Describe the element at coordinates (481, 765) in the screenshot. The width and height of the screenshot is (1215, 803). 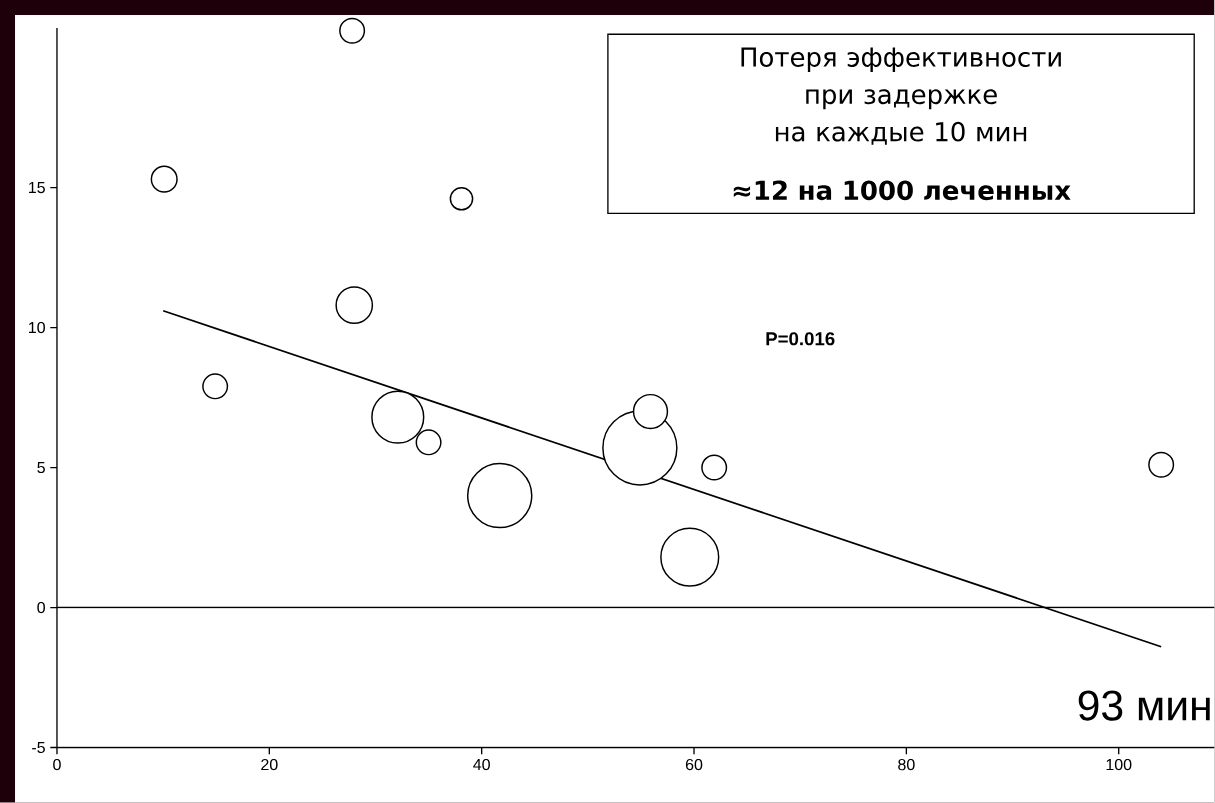
I see `x-tick-label: 40` at that location.